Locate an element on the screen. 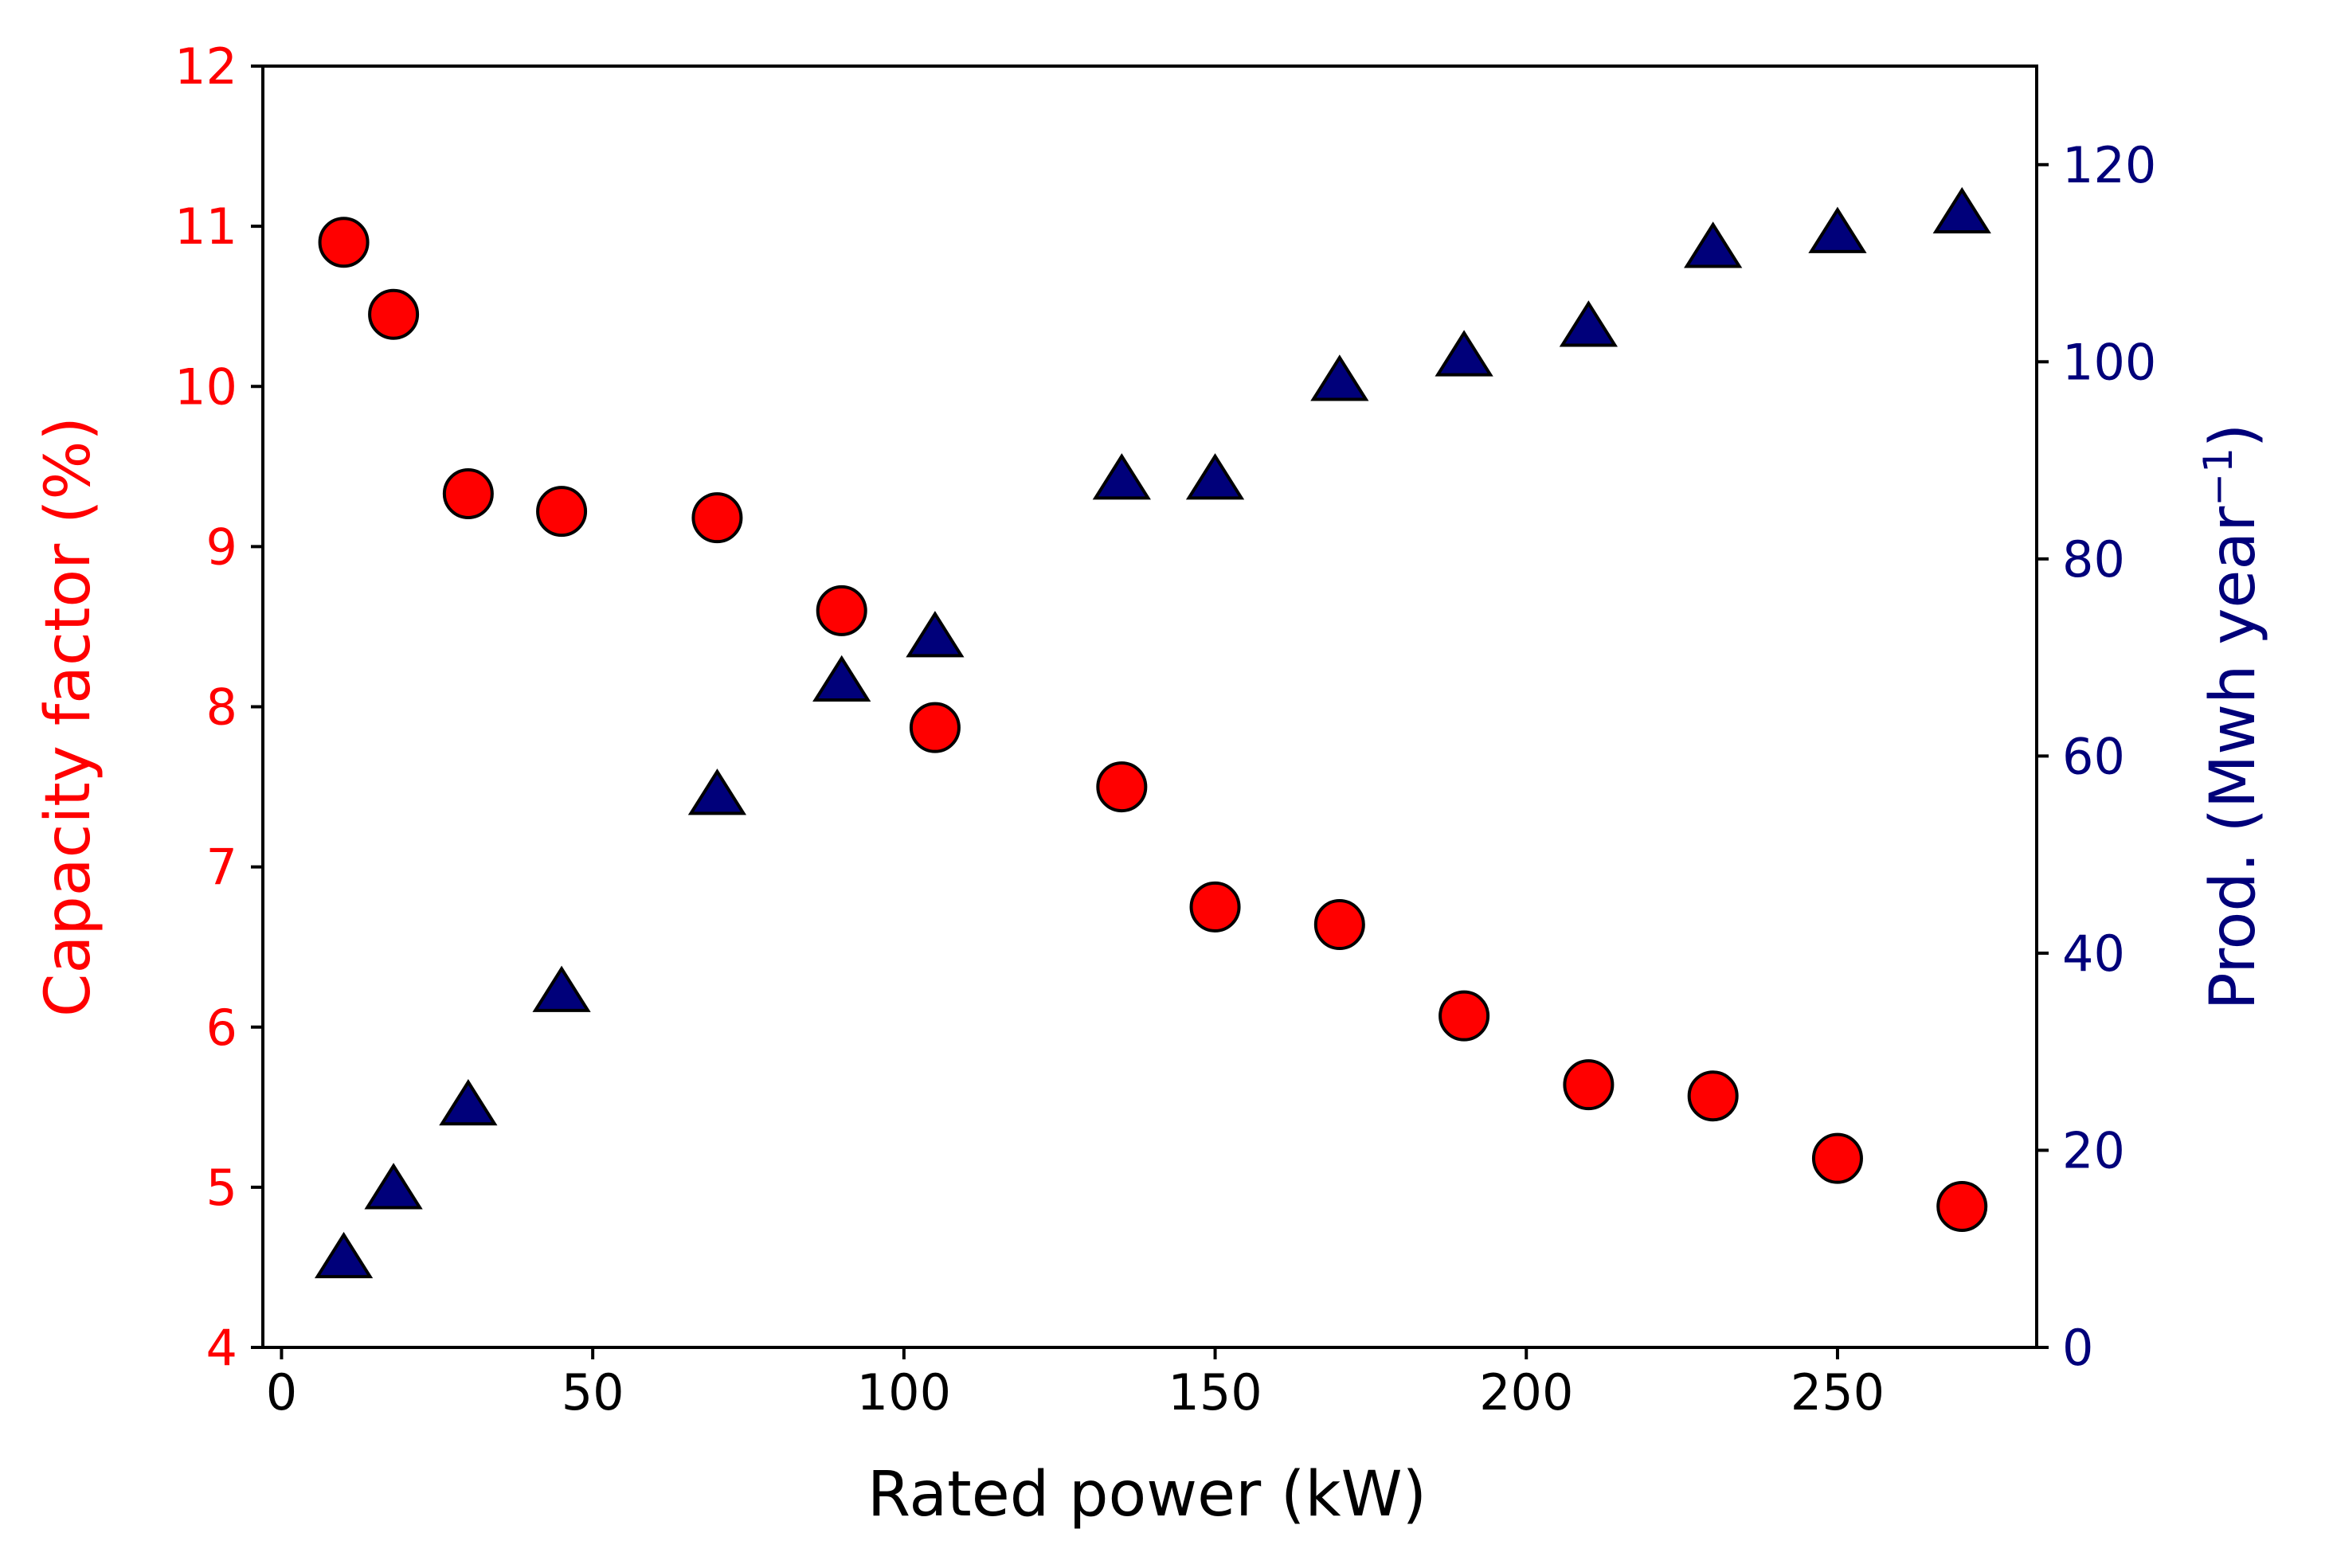  right-tick-label: 60 is located at coordinates (2093, 756).